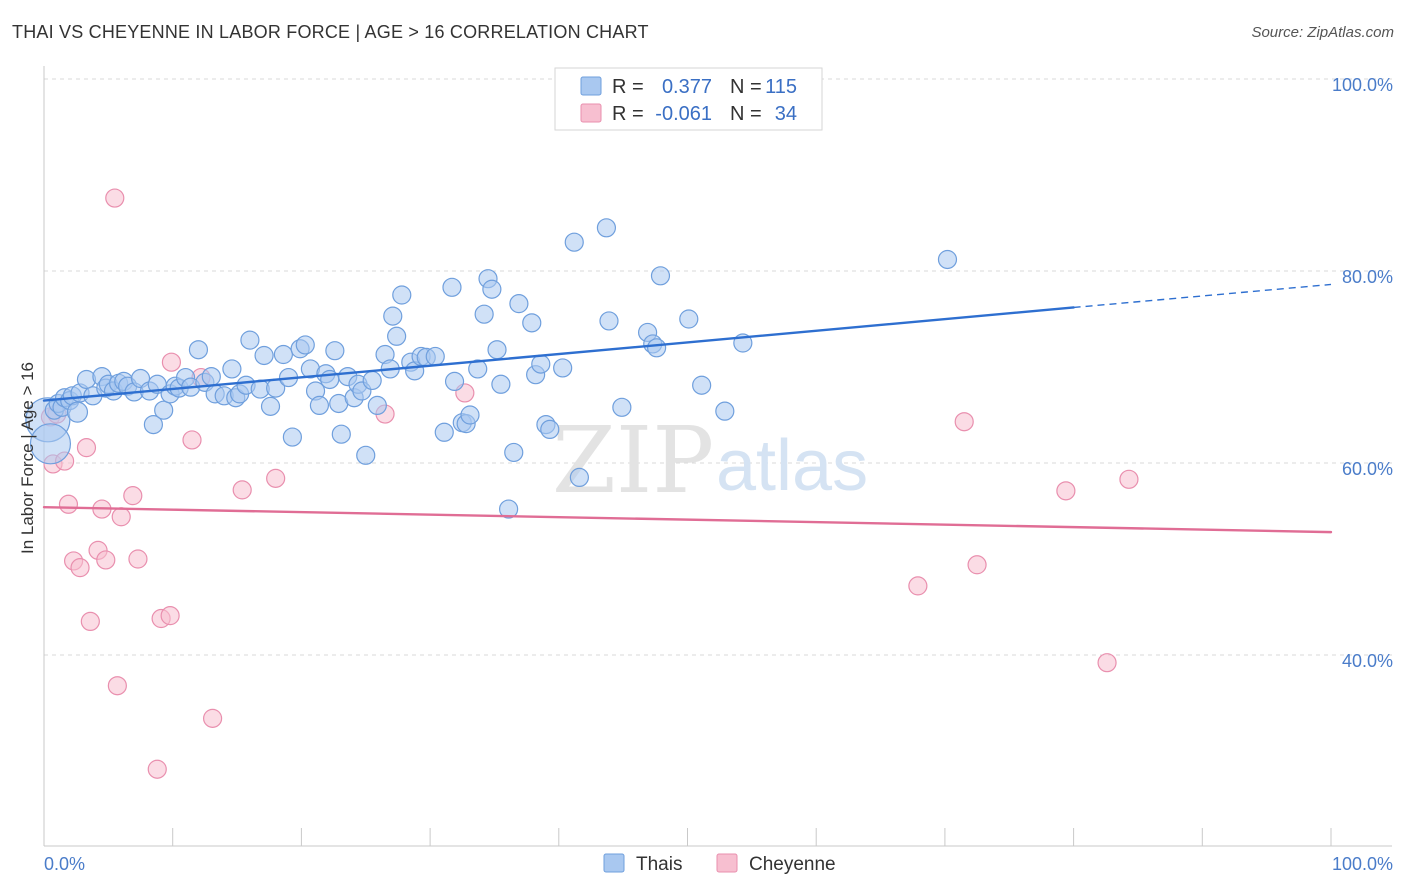  Describe the element at coordinates (727, 863) in the screenshot. I see `bottom-legend-swatch-cheyenne` at that location.